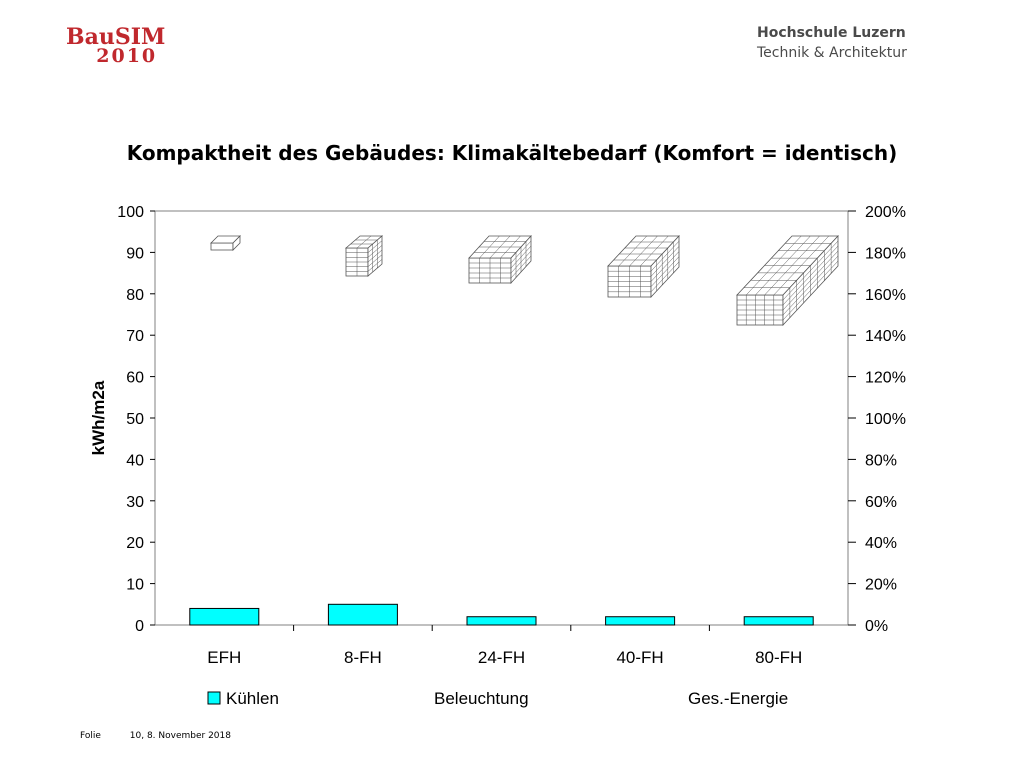 This screenshot has width=1024, height=768. I want to click on building-icon-8fh, so click(364, 256).